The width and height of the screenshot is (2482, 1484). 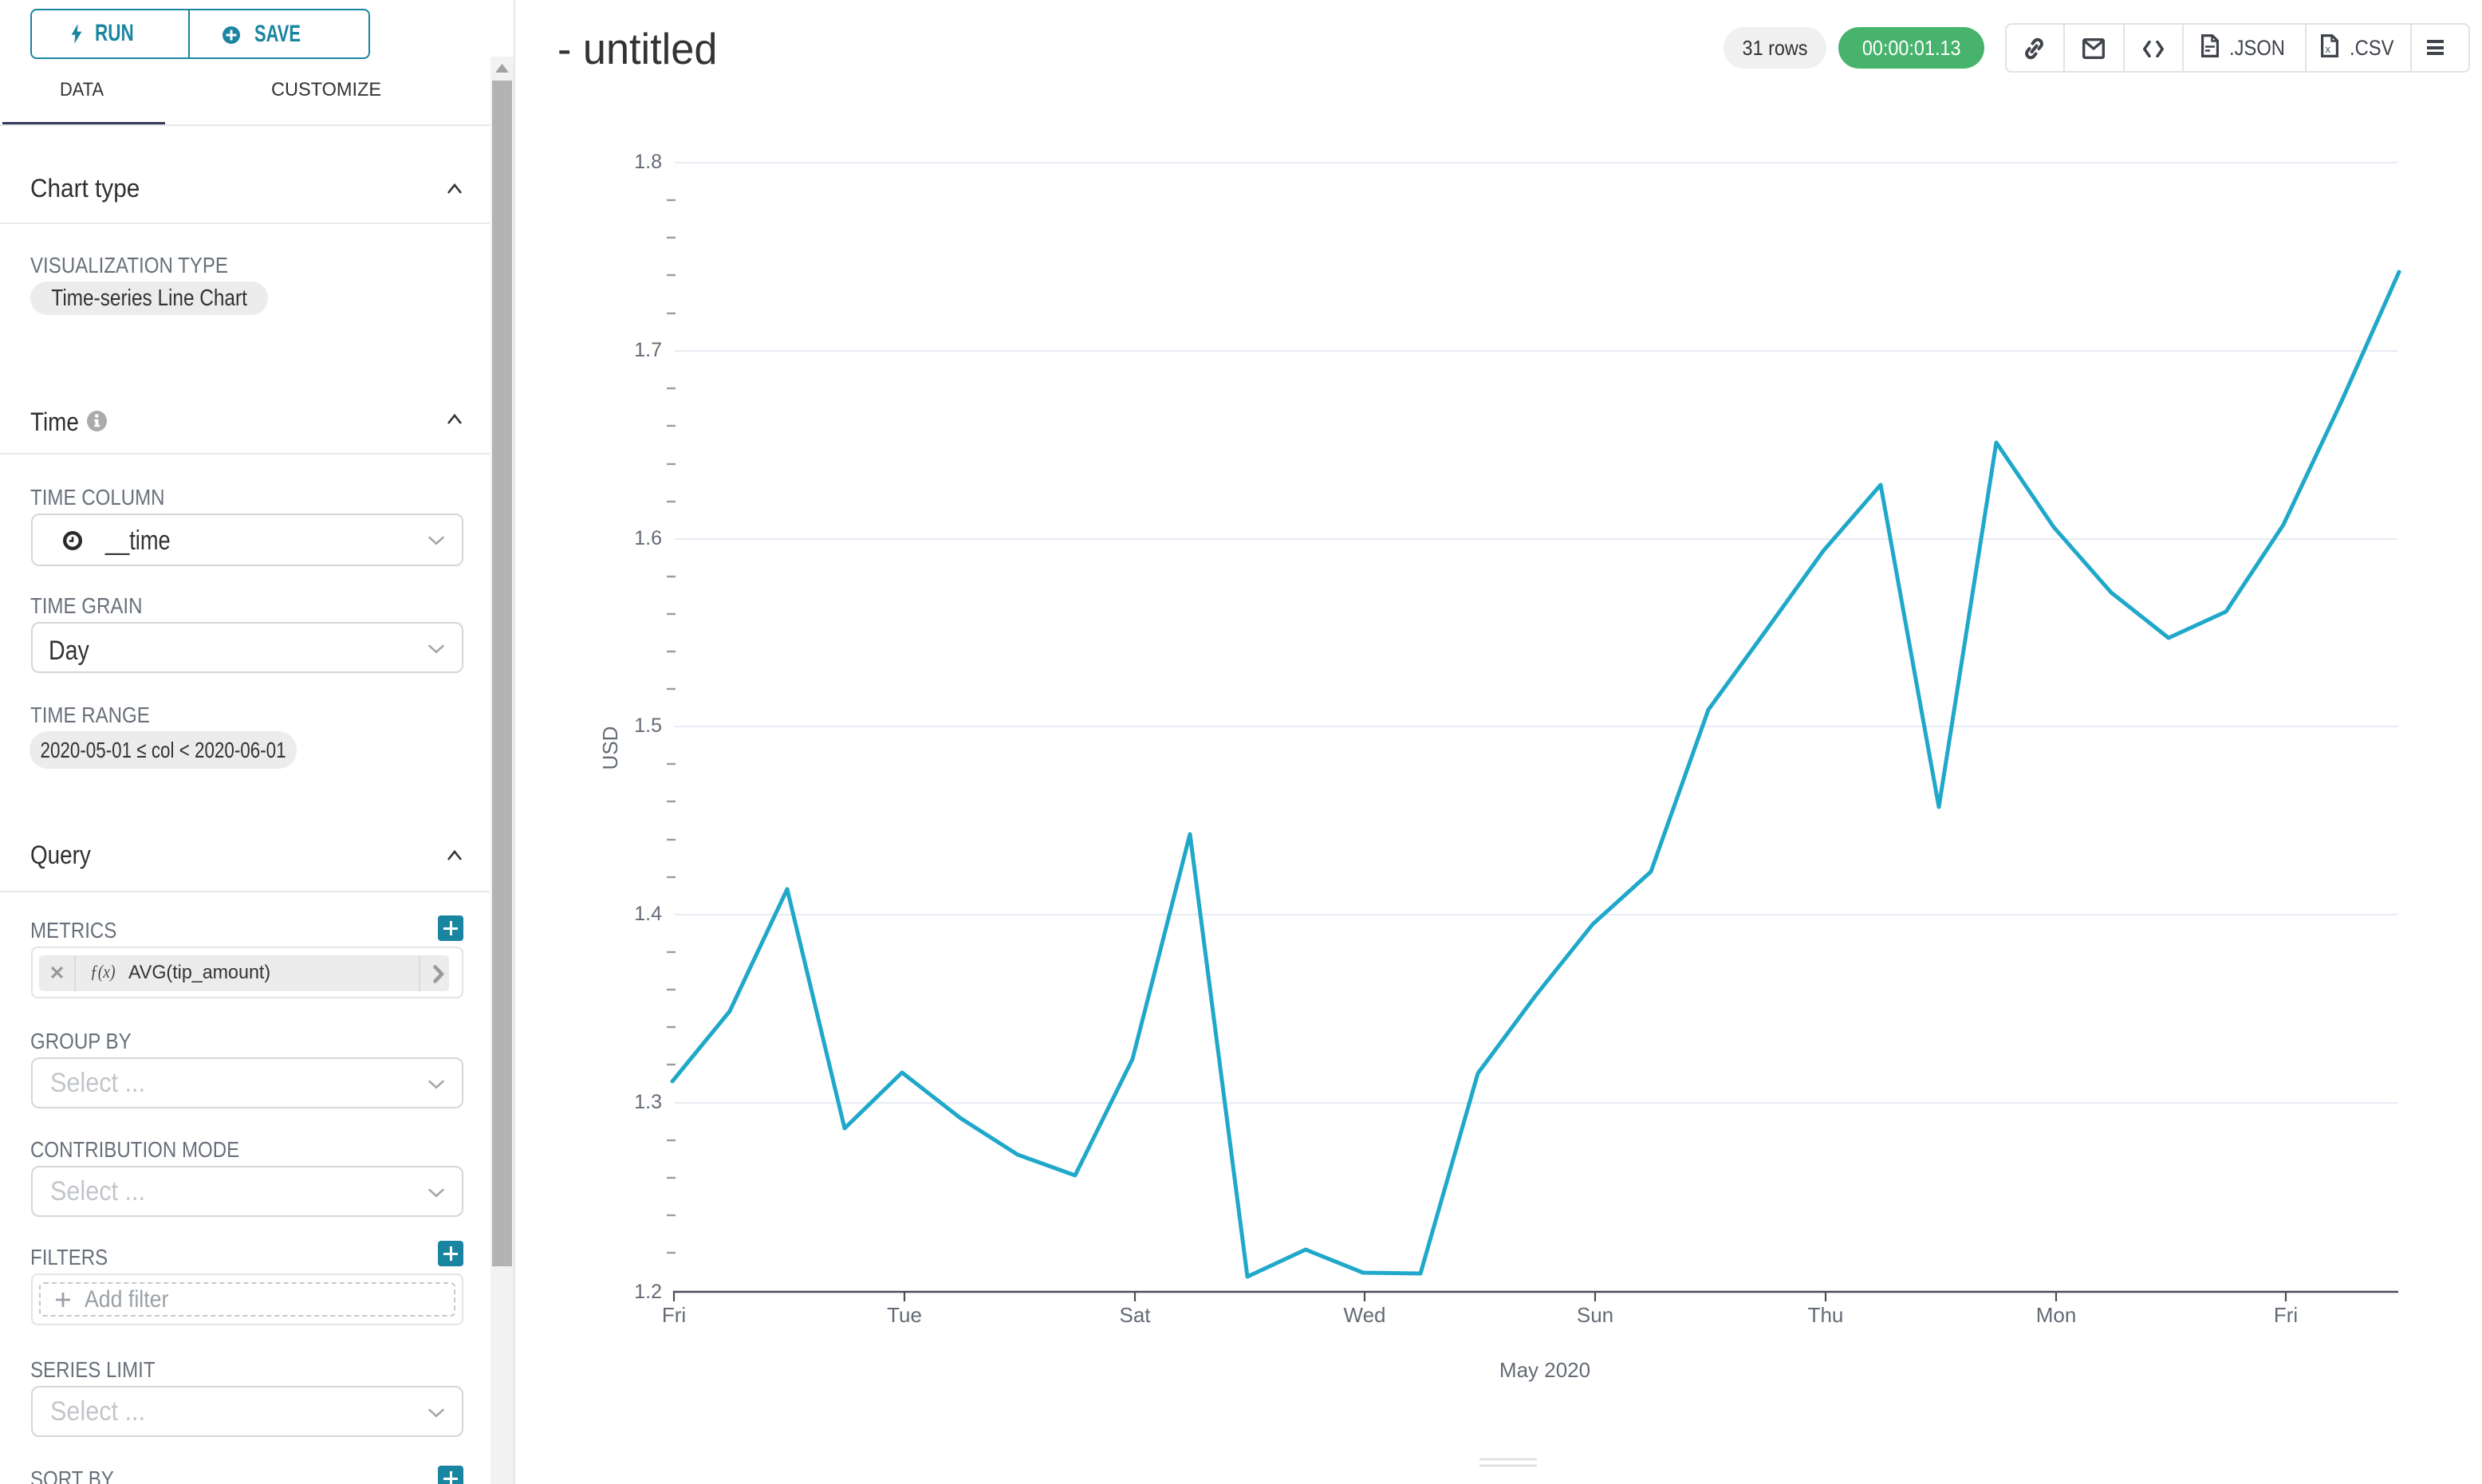 What do you see at coordinates (1826, 1315) in the screenshot?
I see `svg-text: Thu` at bounding box center [1826, 1315].